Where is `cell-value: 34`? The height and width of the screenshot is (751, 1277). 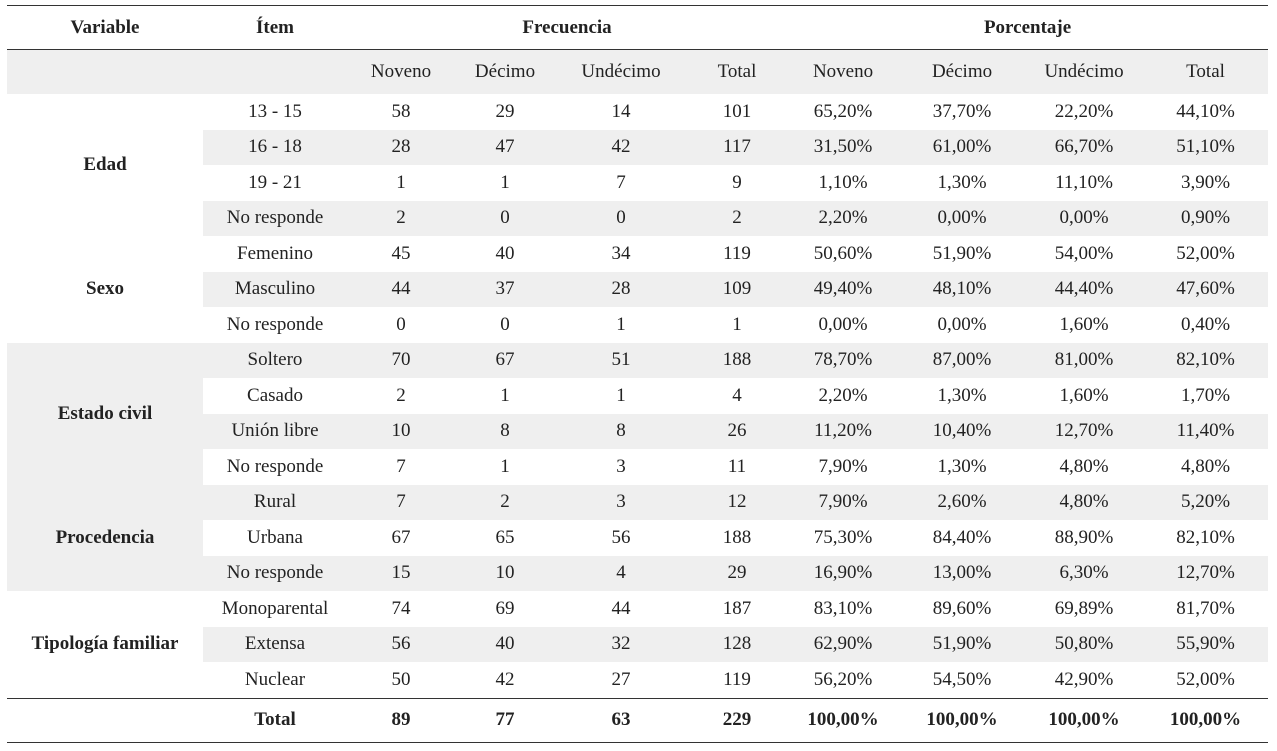 cell-value: 34 is located at coordinates (621, 253).